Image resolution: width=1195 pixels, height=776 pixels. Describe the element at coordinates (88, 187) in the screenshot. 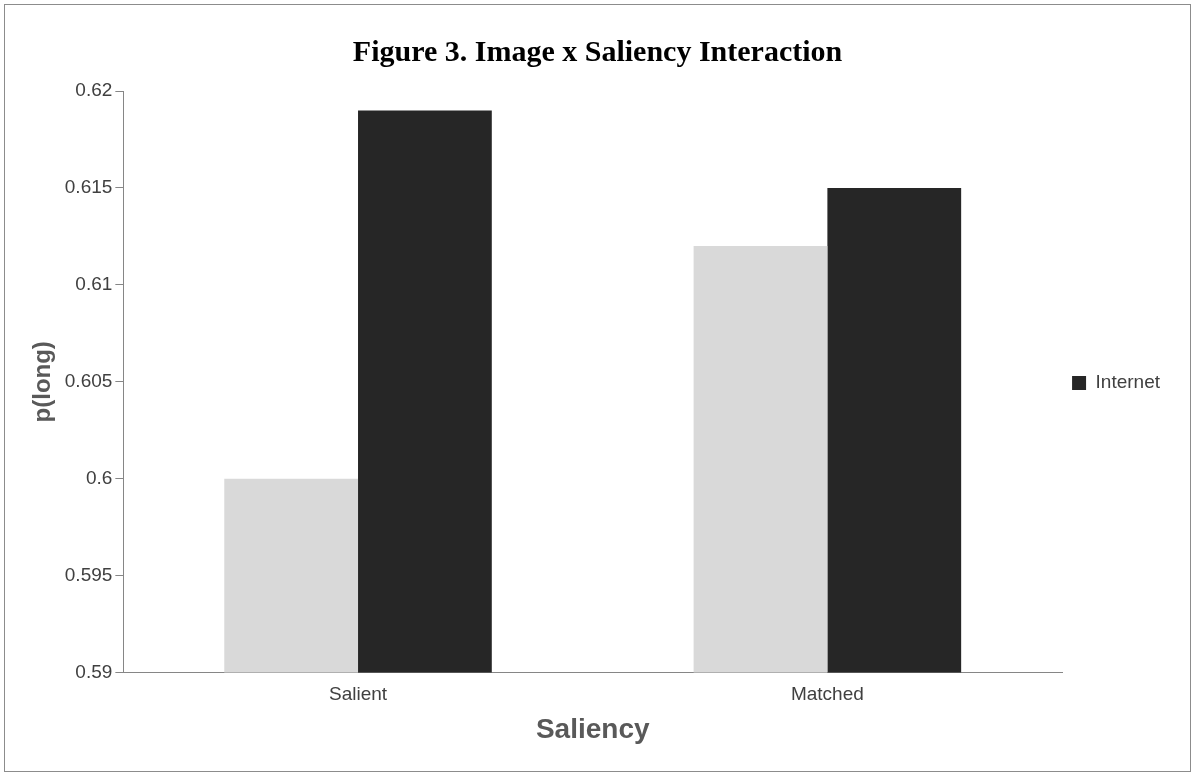

I see `y-tick-label: 0.615` at that location.